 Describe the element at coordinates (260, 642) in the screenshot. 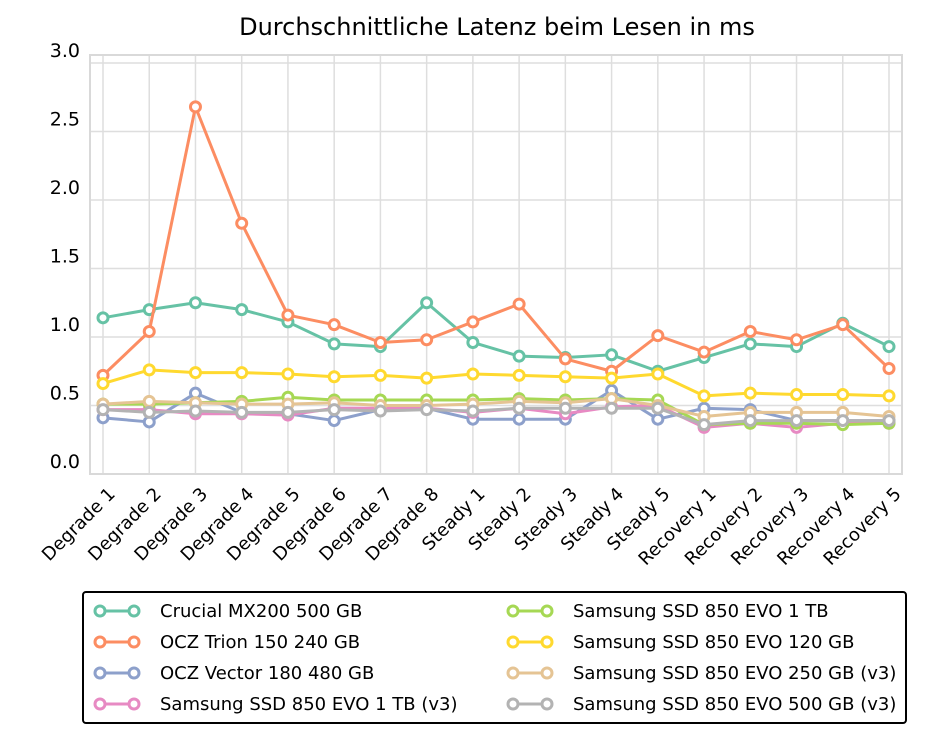

I see `legend-label: OCZ Trion 150 240 GB` at that location.